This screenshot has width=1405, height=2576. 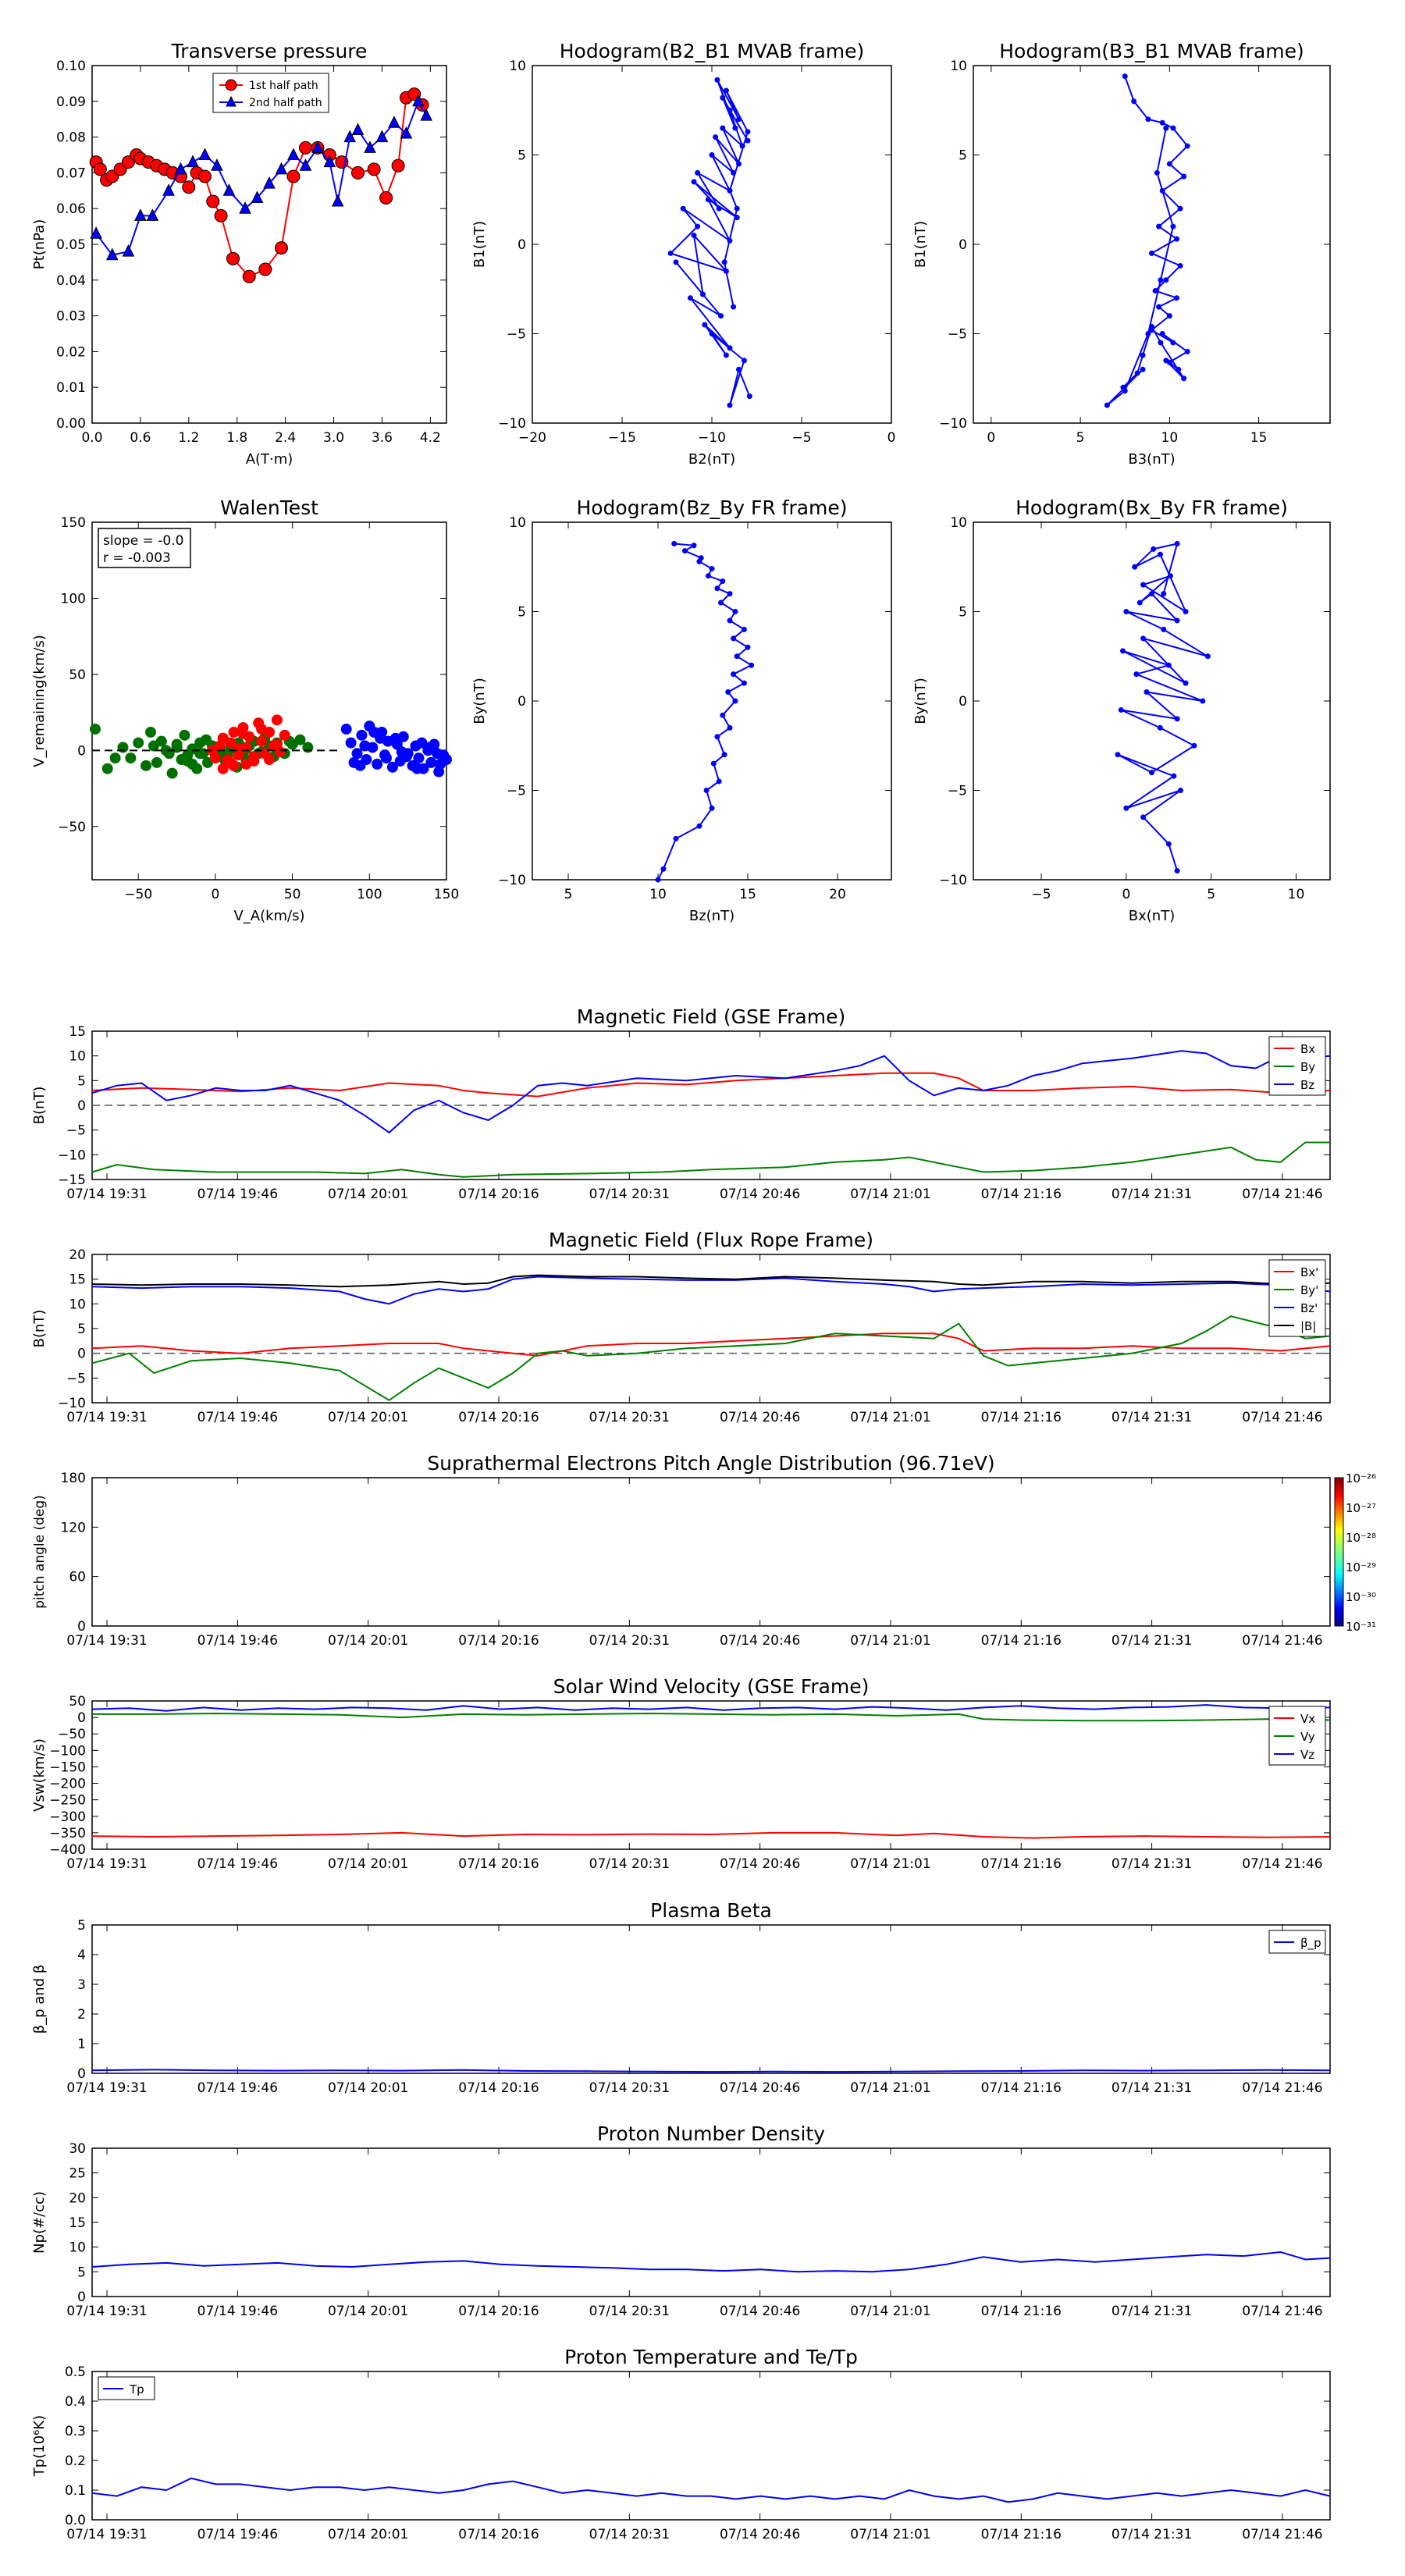 What do you see at coordinates (77, 1702) in the screenshot?
I see `y-tick-label: 50` at bounding box center [77, 1702].